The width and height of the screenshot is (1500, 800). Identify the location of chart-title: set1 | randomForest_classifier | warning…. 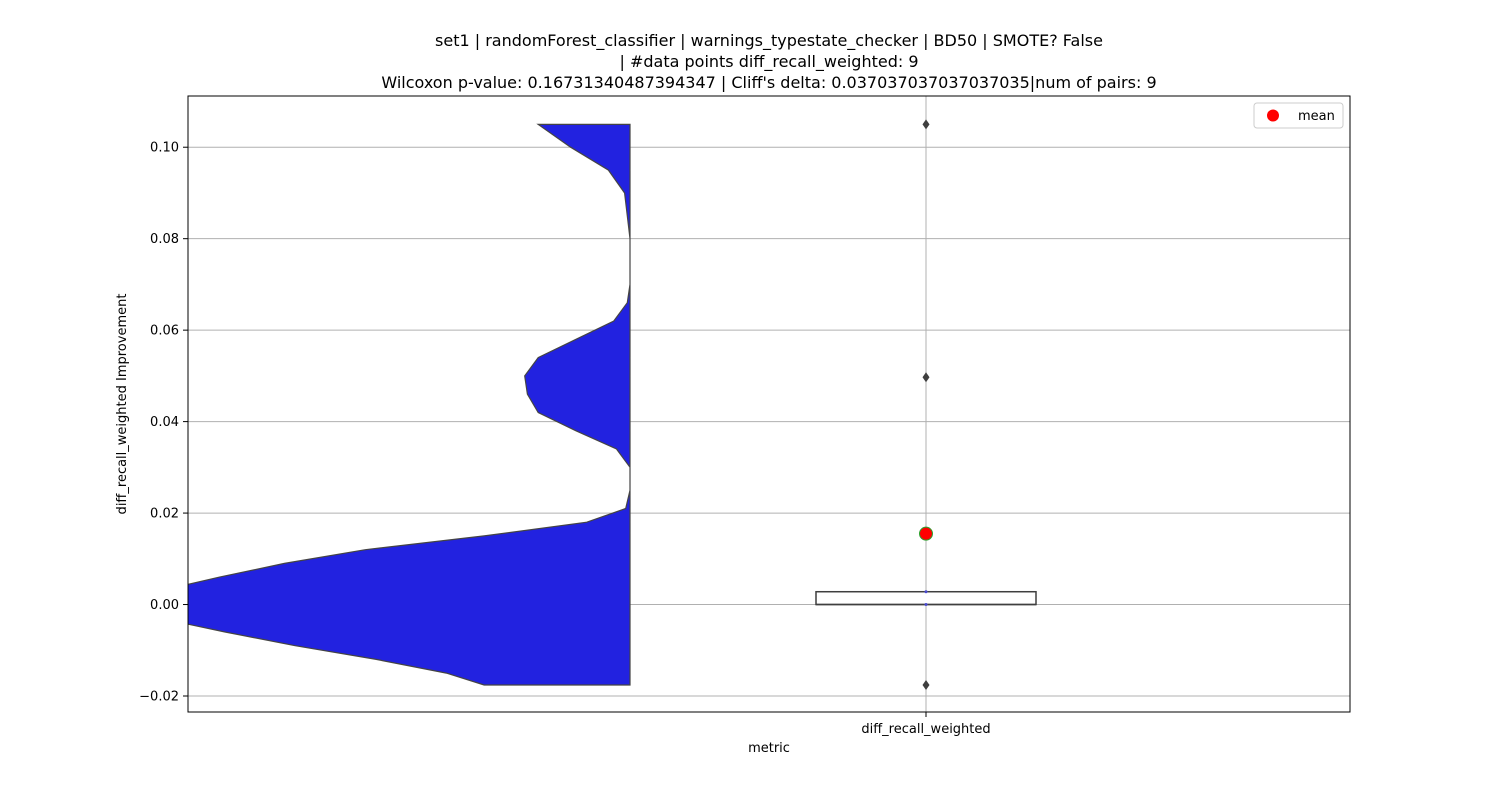
(768, 61).